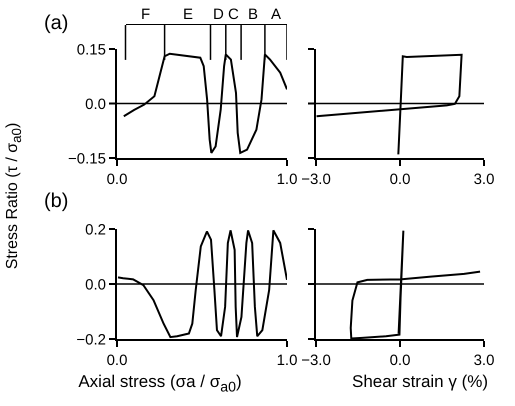 The width and height of the screenshot is (515, 406). I want to click on y-tick-label: 0.2, so click(95, 229).